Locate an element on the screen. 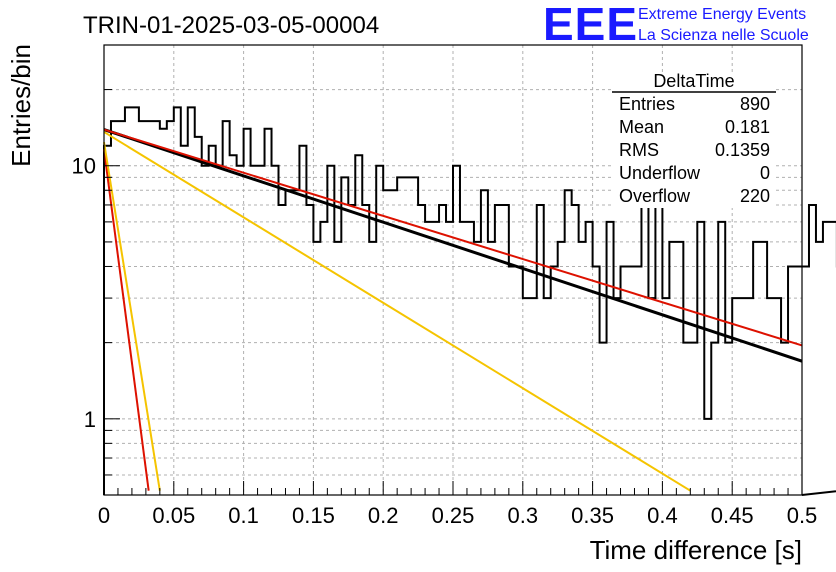 This screenshot has height=572, width=836. stats-label: Overflow is located at coordinates (655, 196).